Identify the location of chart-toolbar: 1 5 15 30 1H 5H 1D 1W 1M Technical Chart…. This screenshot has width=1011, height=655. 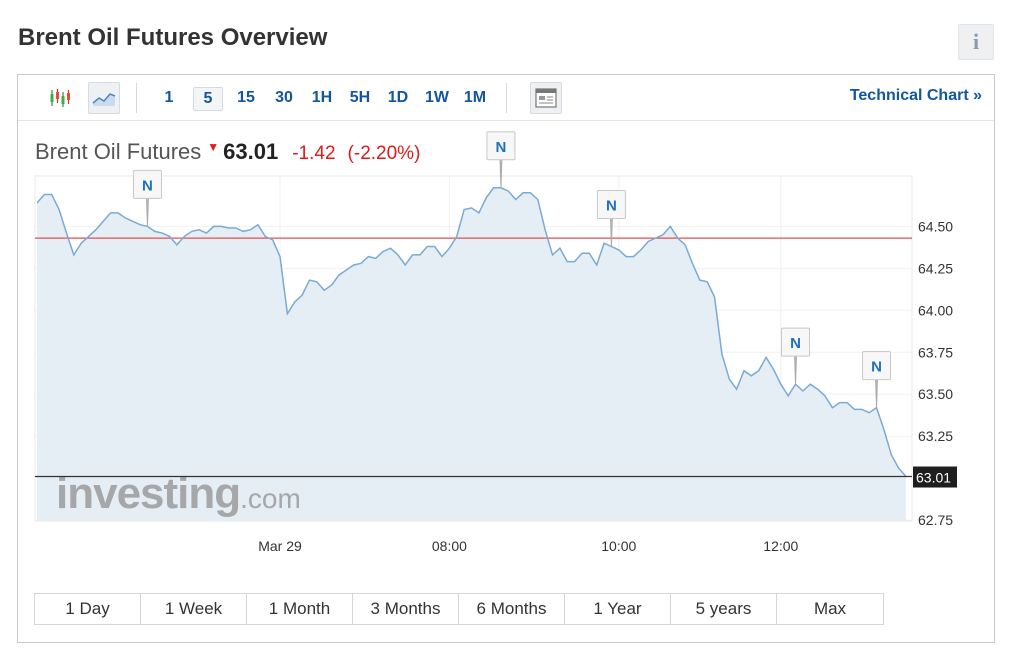
(506, 98).